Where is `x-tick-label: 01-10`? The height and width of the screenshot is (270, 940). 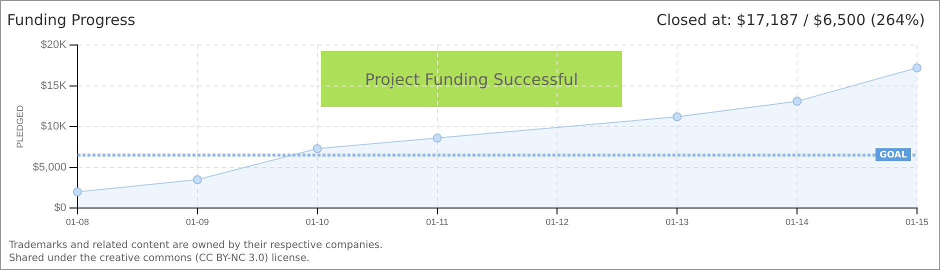
x-tick-label: 01-10 is located at coordinates (317, 222).